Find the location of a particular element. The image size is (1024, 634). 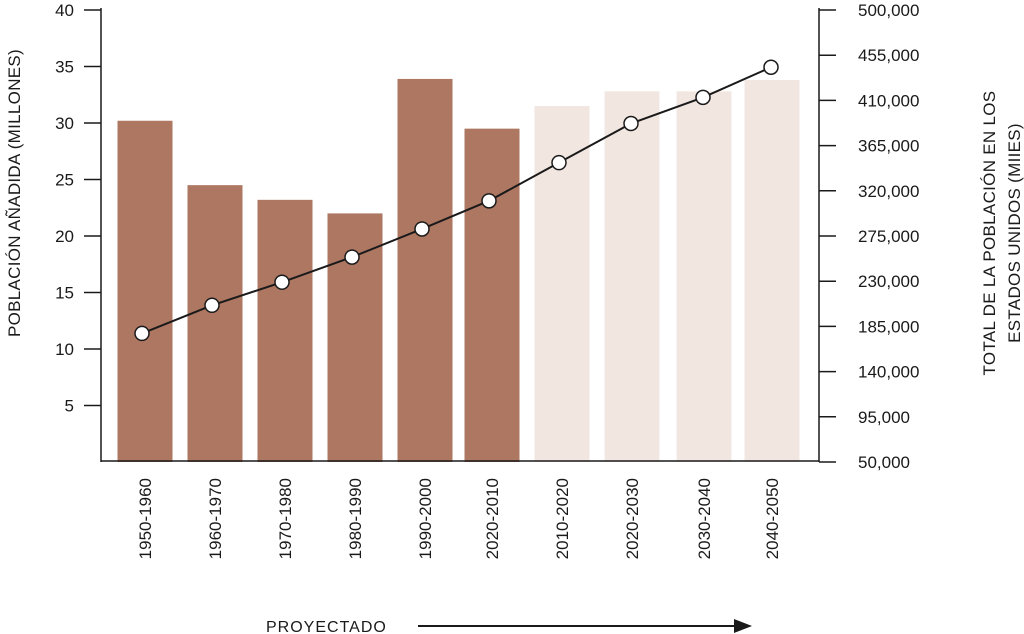

right-tick-label: 320,000 is located at coordinates (888, 191).